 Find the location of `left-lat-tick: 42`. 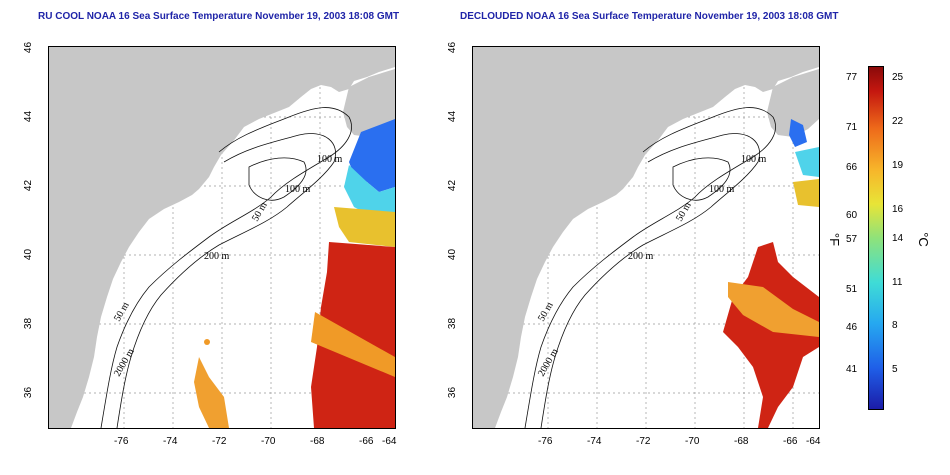

left-lat-tick: 42 is located at coordinates (29, 185).